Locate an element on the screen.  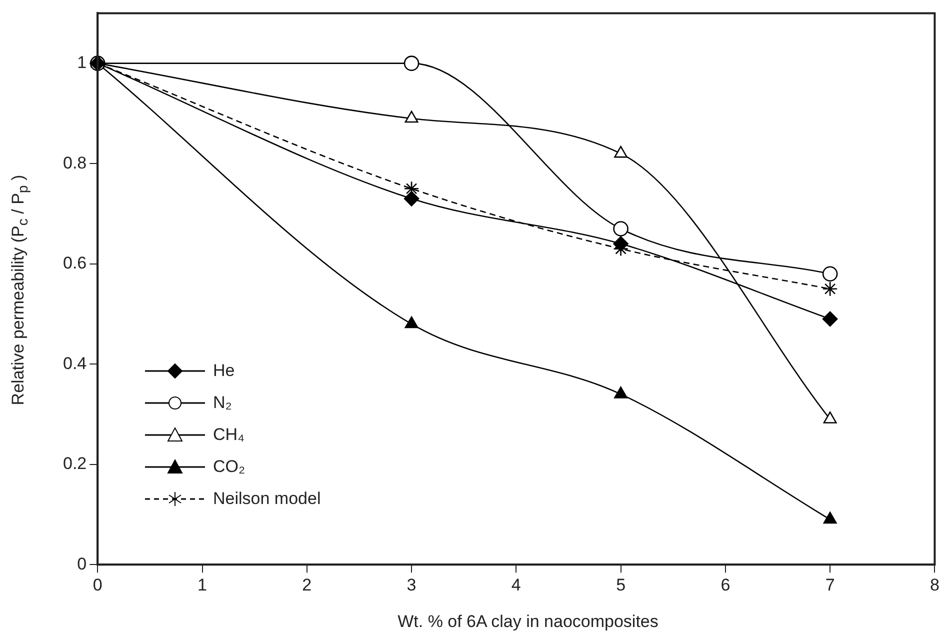
x-tick-label: 8 is located at coordinates (935, 584).